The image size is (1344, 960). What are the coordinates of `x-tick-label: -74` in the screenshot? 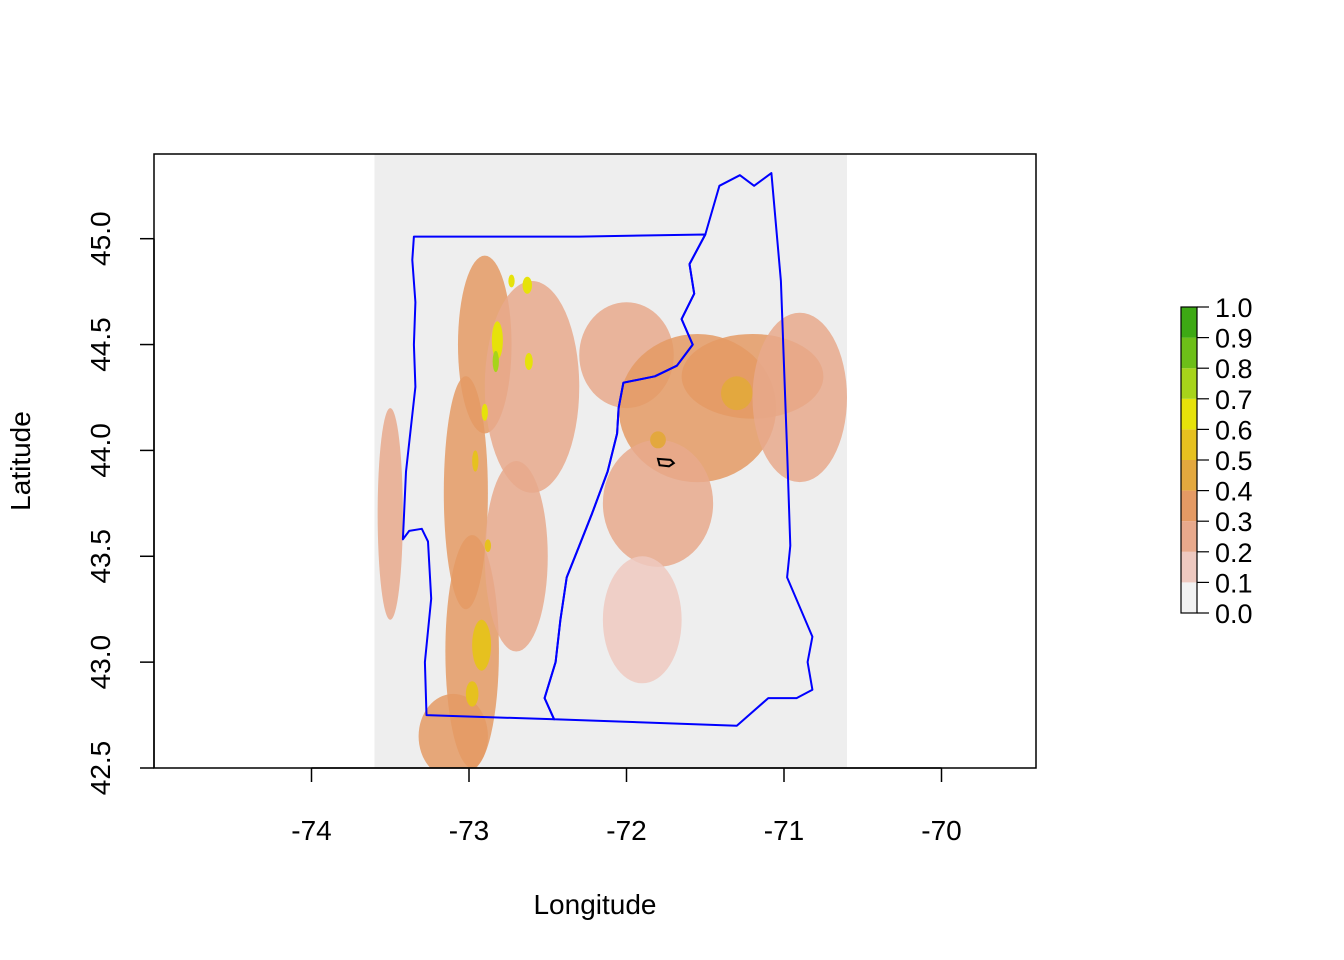 It's located at (311, 830).